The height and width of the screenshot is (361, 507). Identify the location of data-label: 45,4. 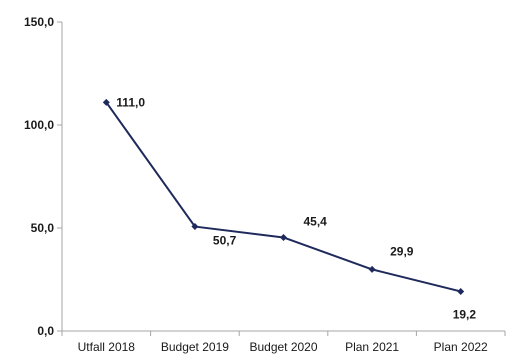
(316, 221).